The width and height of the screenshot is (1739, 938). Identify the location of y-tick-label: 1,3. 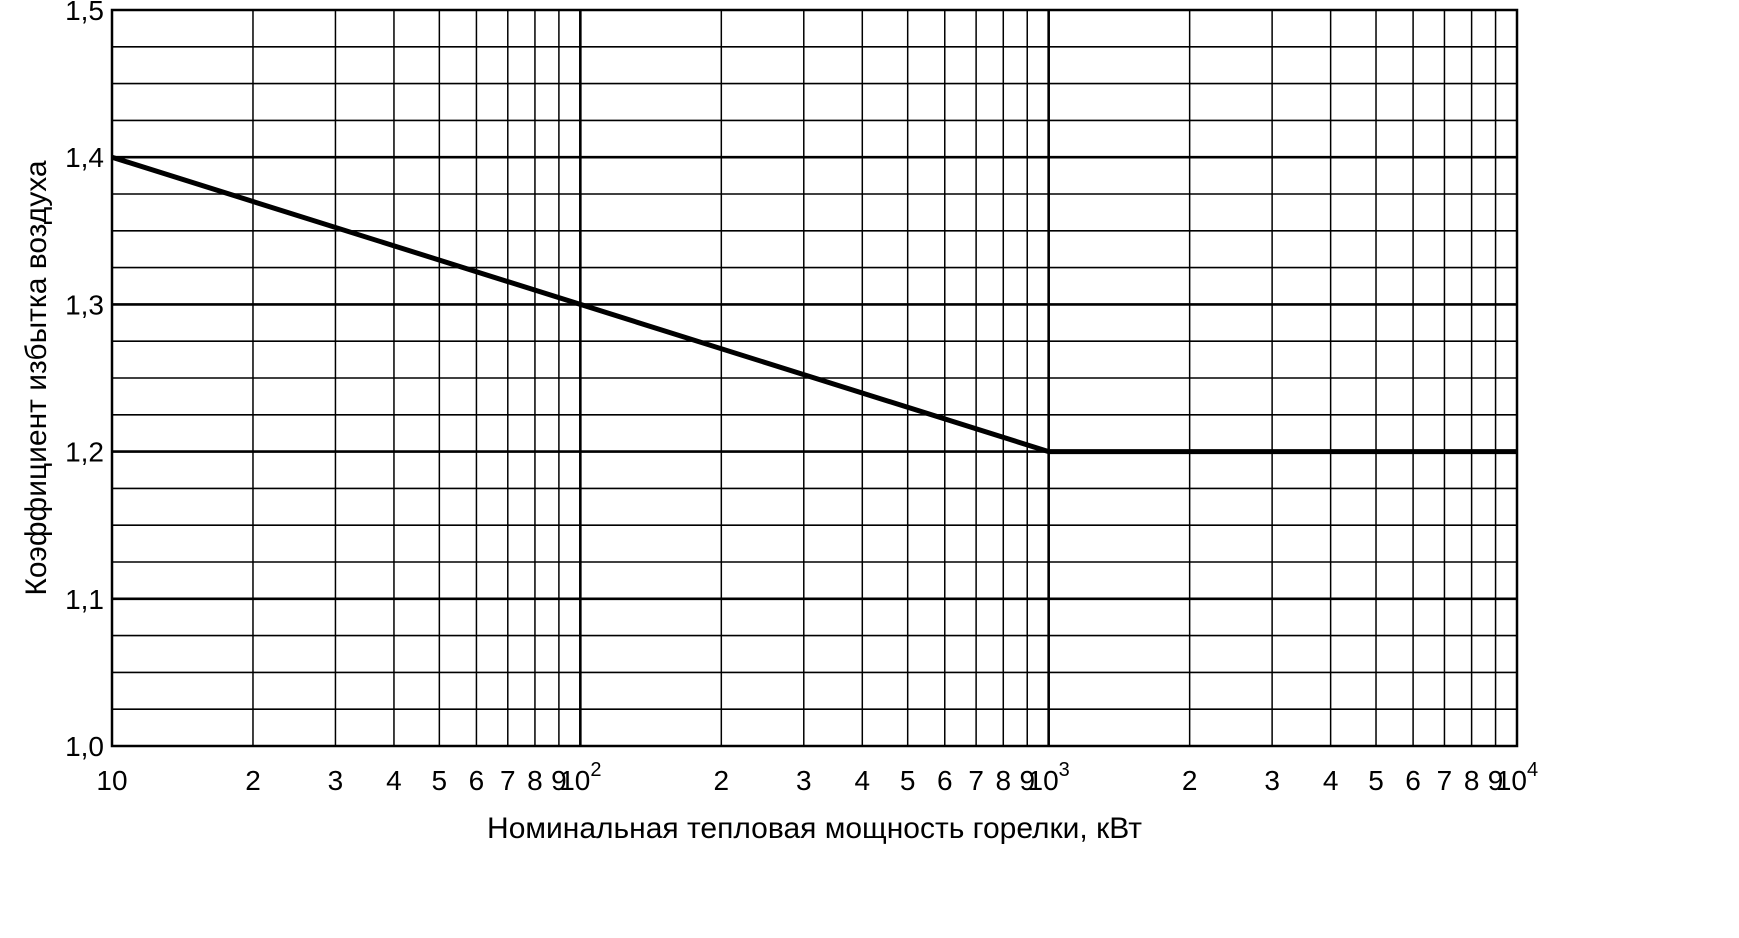
(84, 304).